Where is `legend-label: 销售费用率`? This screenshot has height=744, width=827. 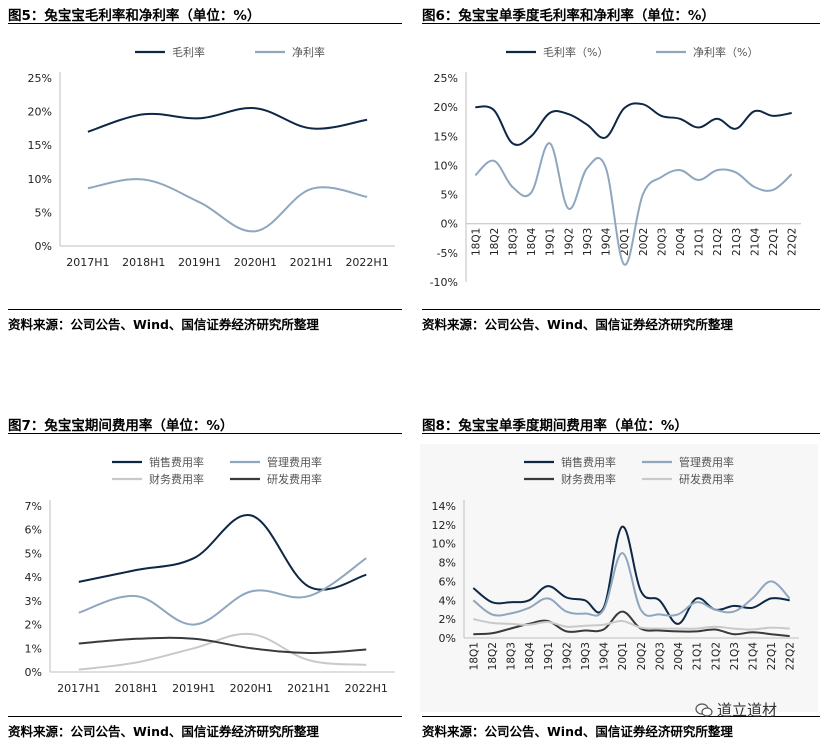
legend-label: 销售费用率 is located at coordinates (176, 462).